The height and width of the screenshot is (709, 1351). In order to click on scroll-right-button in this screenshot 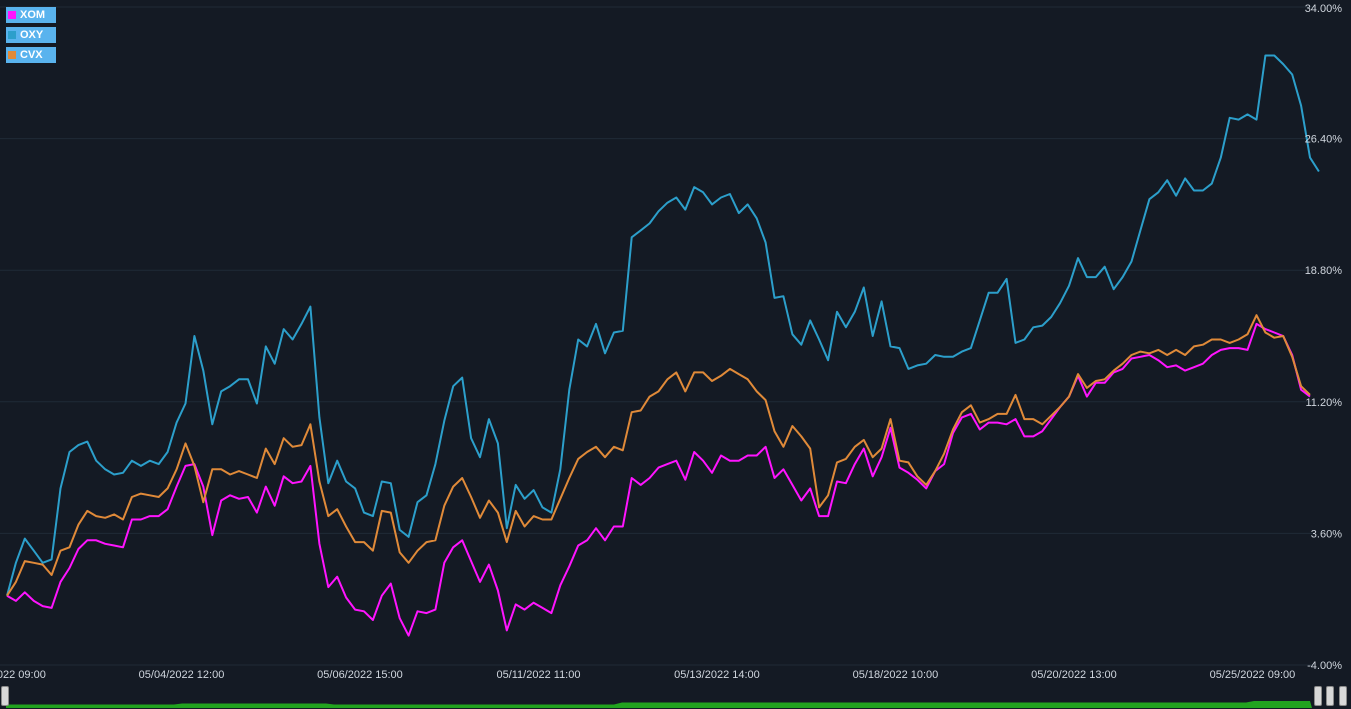, I will do `click(1343, 696)`.